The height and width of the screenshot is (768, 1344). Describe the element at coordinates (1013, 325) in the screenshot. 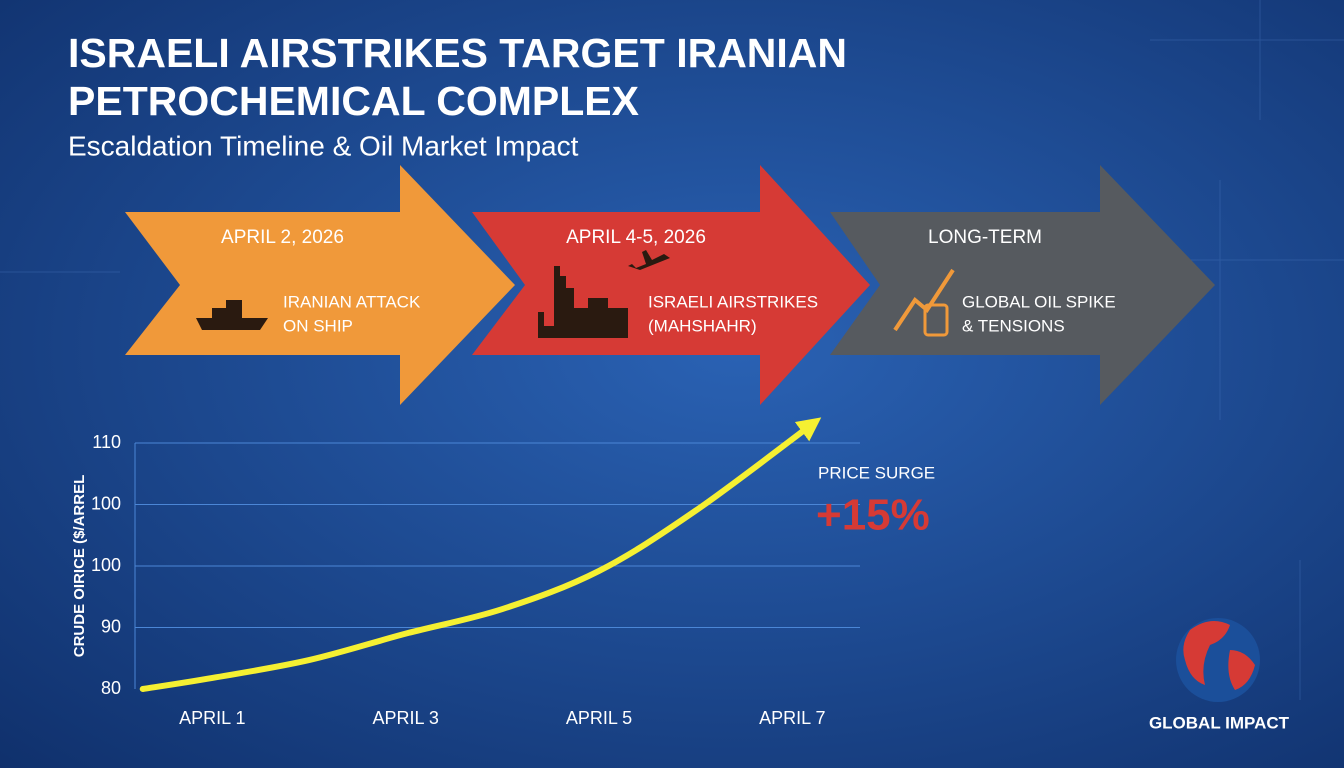

I see `timeline-label: & TENSIONS` at that location.